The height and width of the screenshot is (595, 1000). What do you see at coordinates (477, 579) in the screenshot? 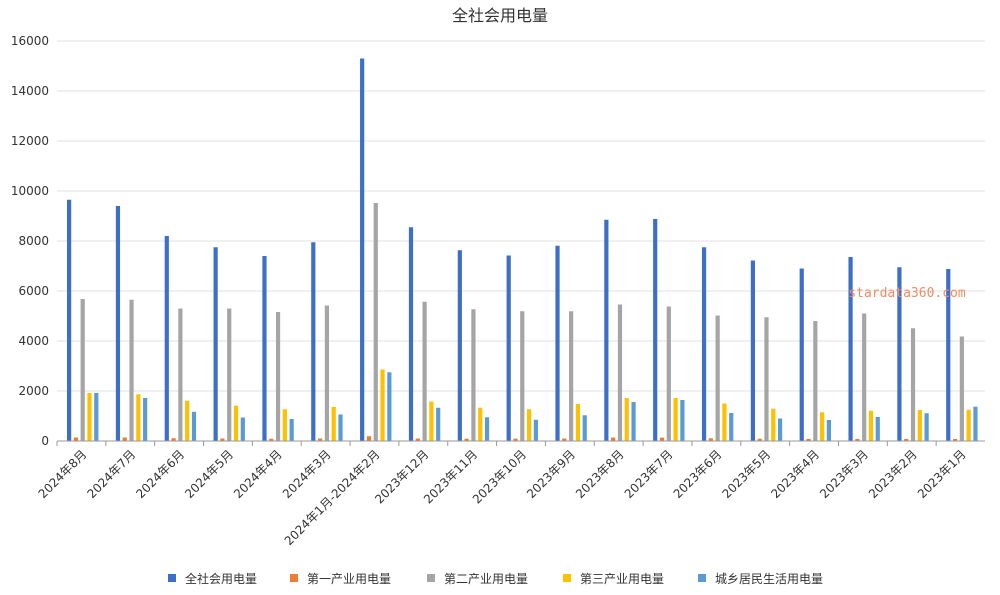
I see `legend-item: 第二产业用电量` at bounding box center [477, 579].